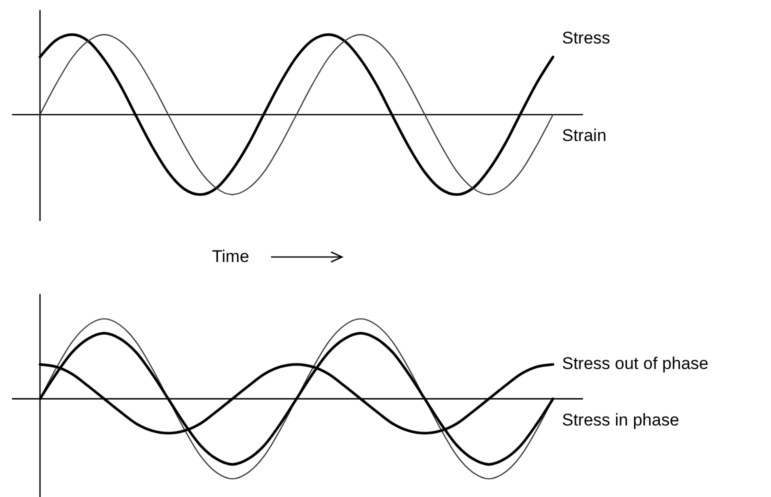 Image resolution: width=771 pixels, height=497 pixels. Describe the element at coordinates (584, 136) in the screenshot. I see `series-label: Strain` at that location.